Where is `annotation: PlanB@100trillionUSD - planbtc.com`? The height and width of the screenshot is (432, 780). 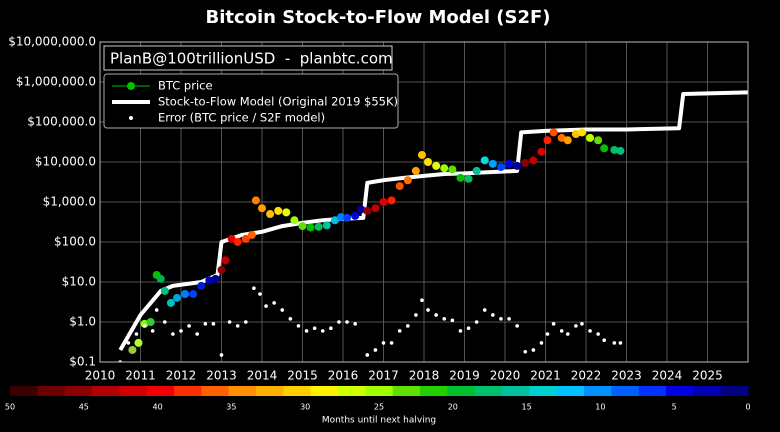
annotation: PlanB@100trillionUSD - planbtc.com is located at coordinates (251, 59).